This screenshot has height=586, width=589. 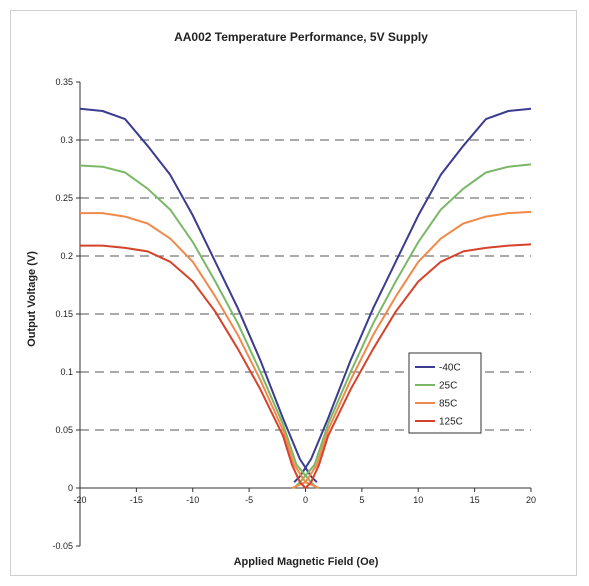 I want to click on y-tick-label: -0.05, so click(x=62, y=546).